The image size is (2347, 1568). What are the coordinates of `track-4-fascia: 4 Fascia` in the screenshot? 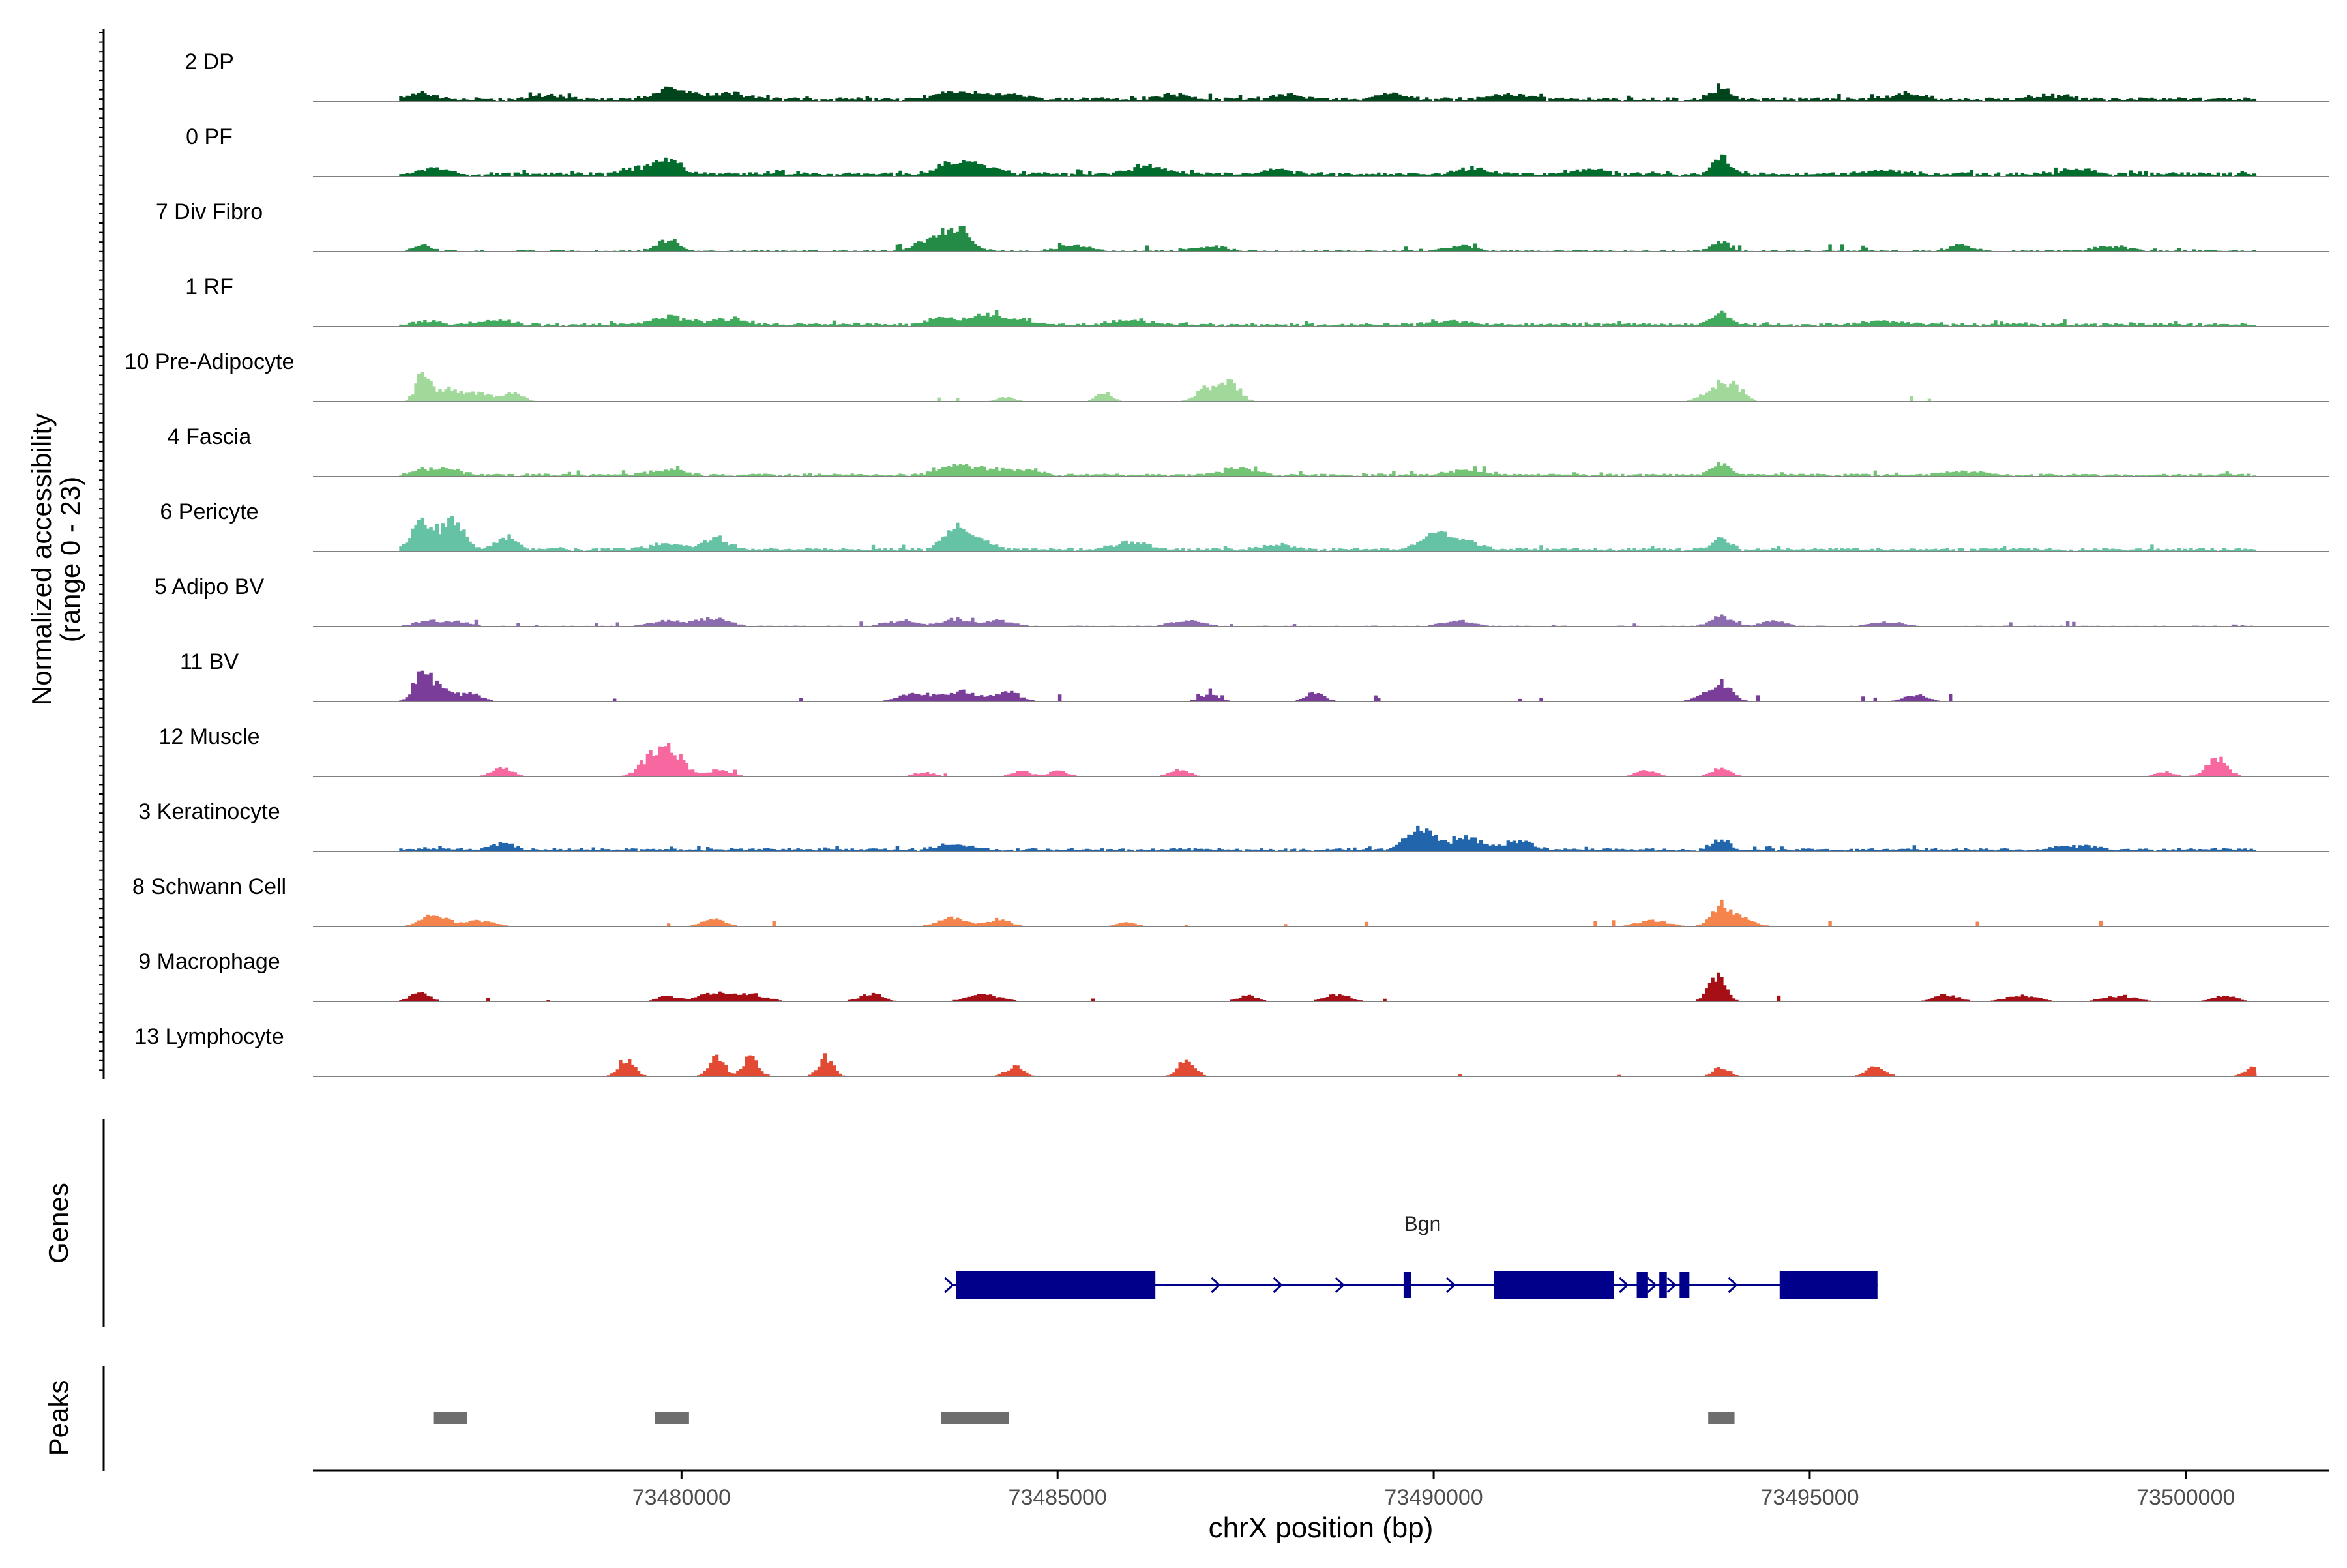 It's located at (1248, 451).